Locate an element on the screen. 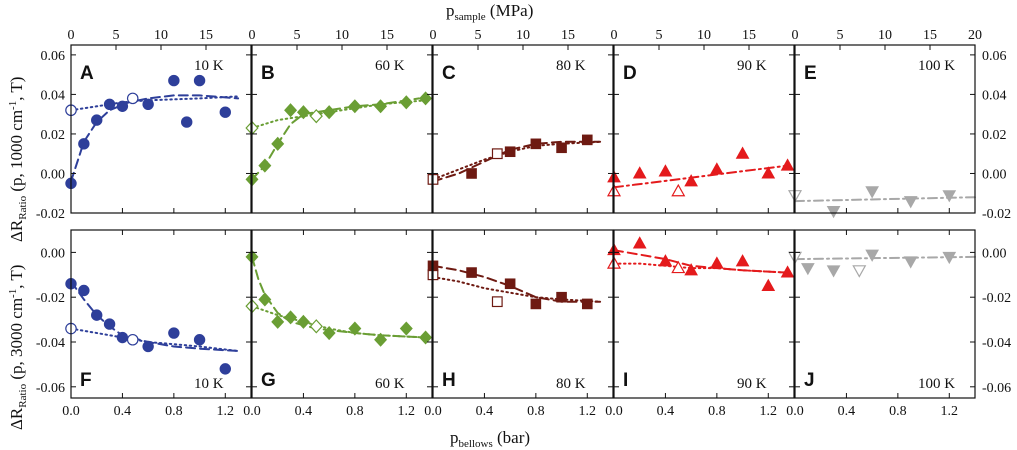 This screenshot has height=450, width=1017. panel-a is located at coordinates (152, 132).